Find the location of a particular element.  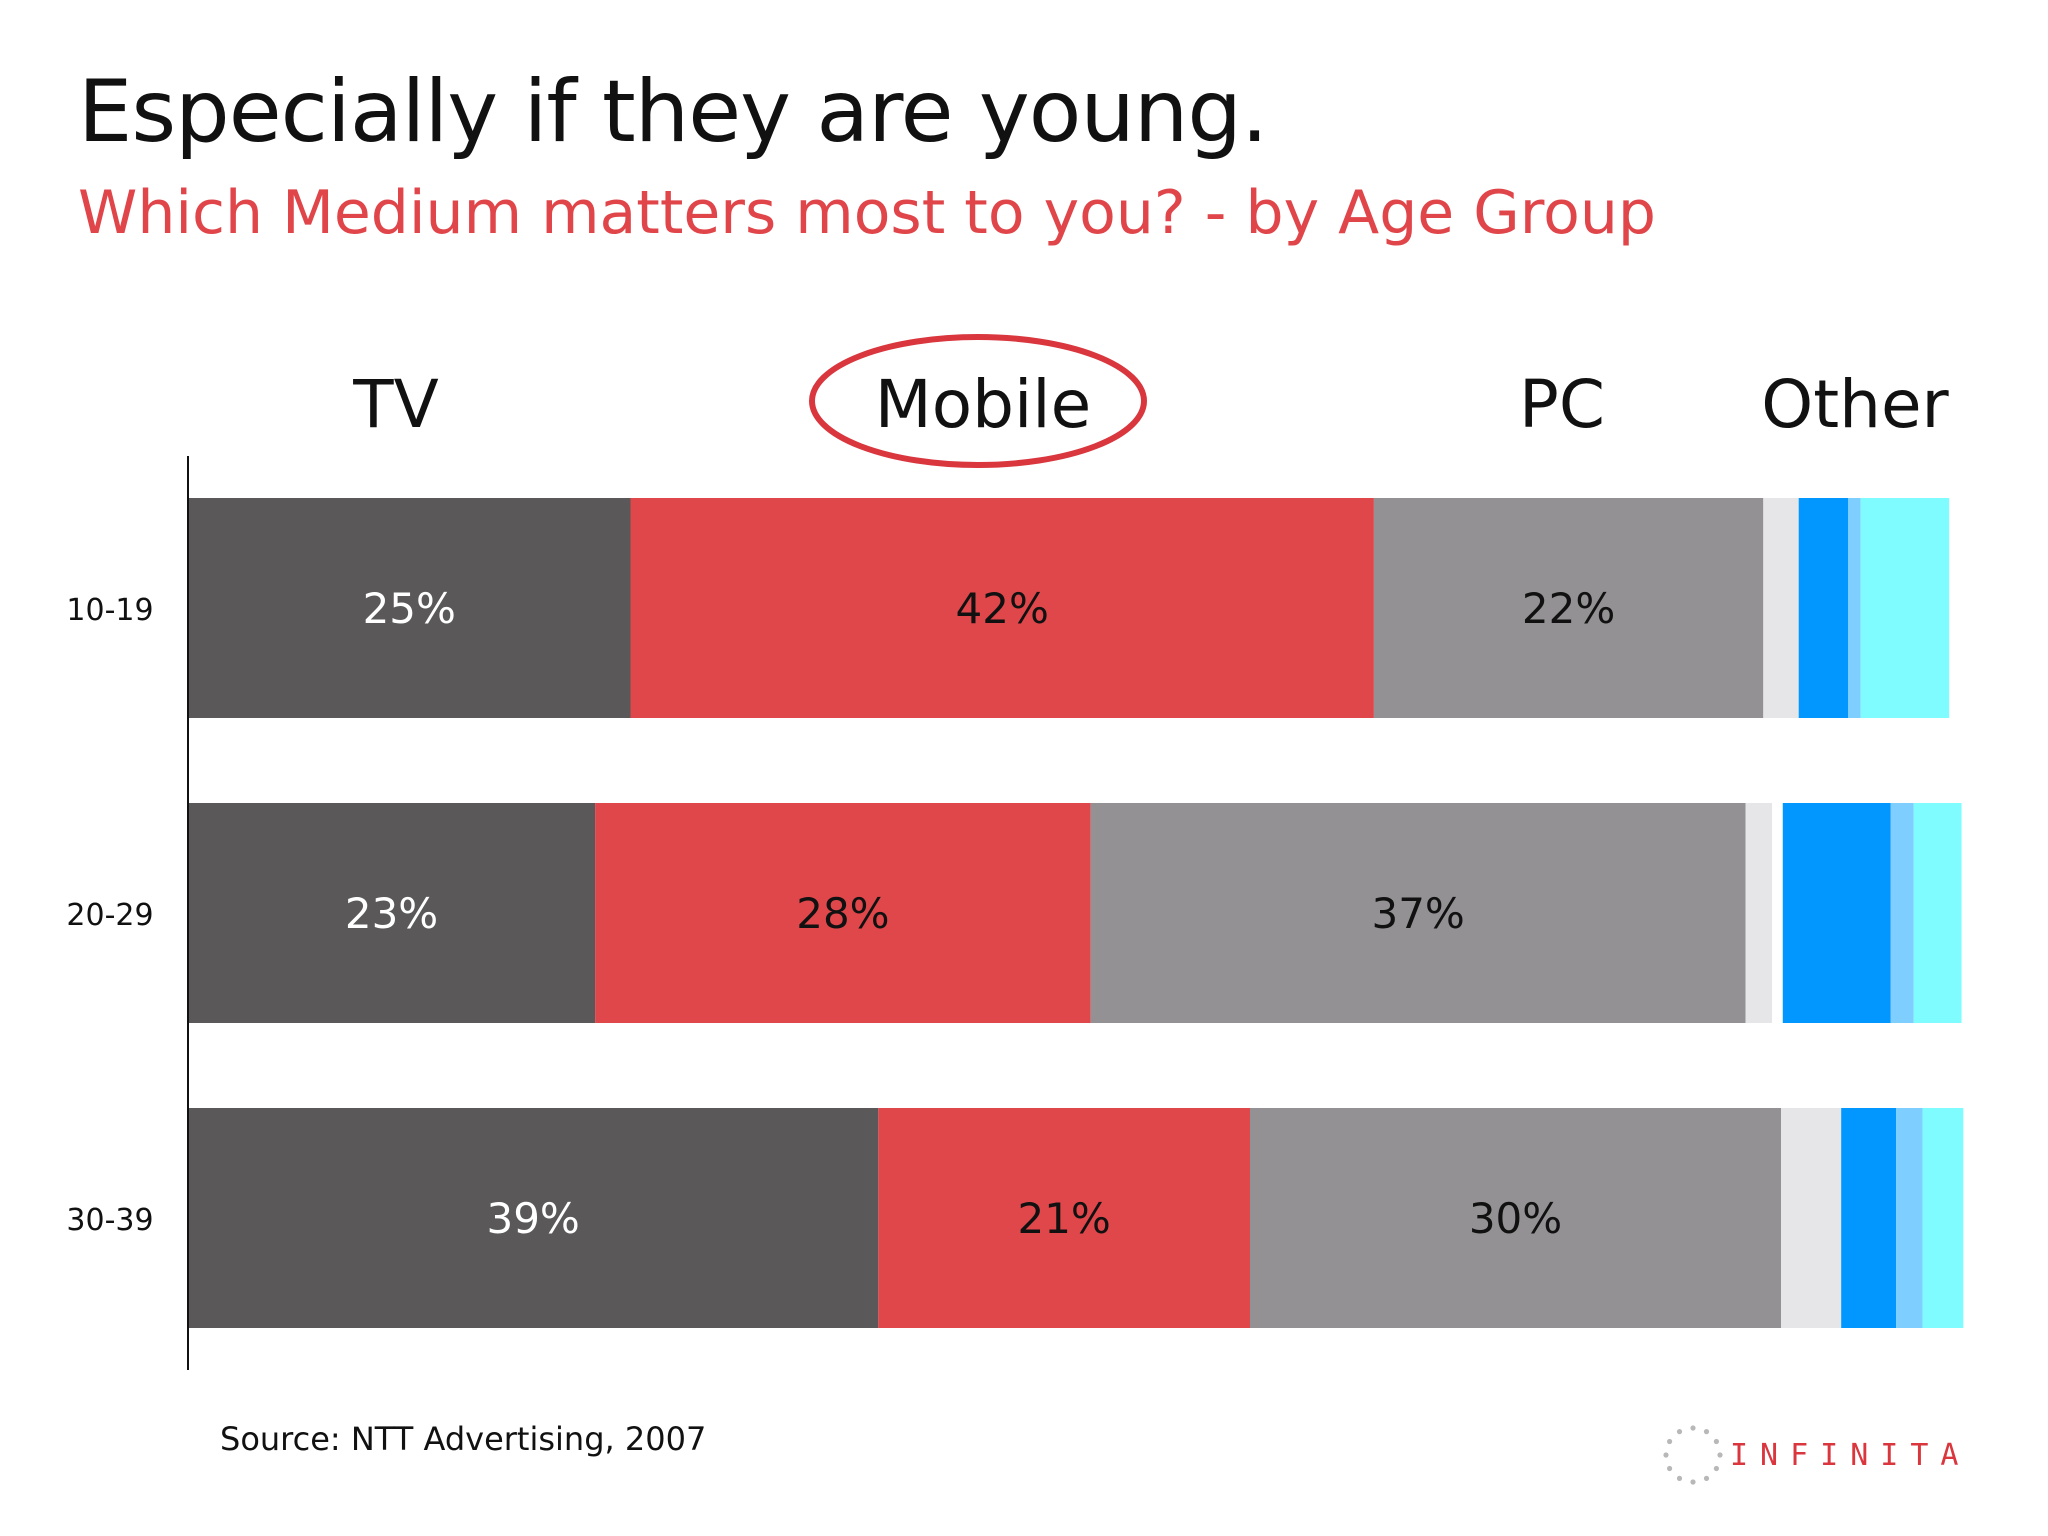

bar-segment-20-29-tv is located at coordinates (392, 913).